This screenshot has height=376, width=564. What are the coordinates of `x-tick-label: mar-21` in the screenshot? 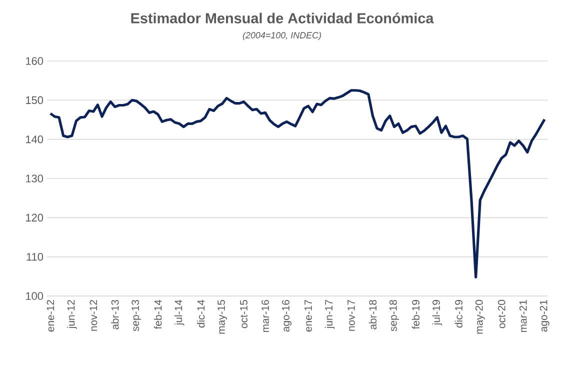 It's located at (523, 316).